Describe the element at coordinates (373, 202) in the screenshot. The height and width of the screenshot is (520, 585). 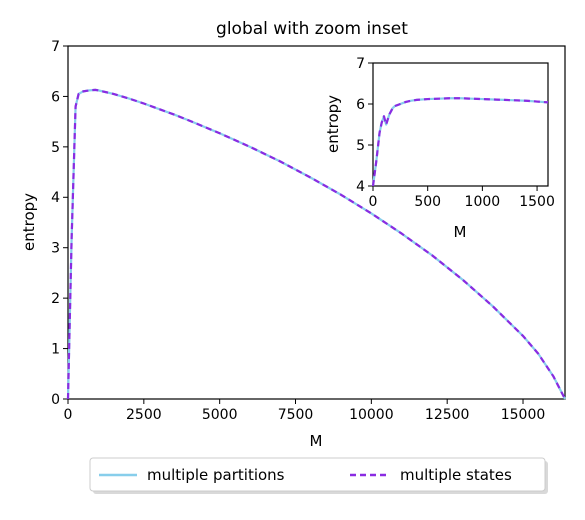
I see `inset-x-tick-label: 0` at that location.